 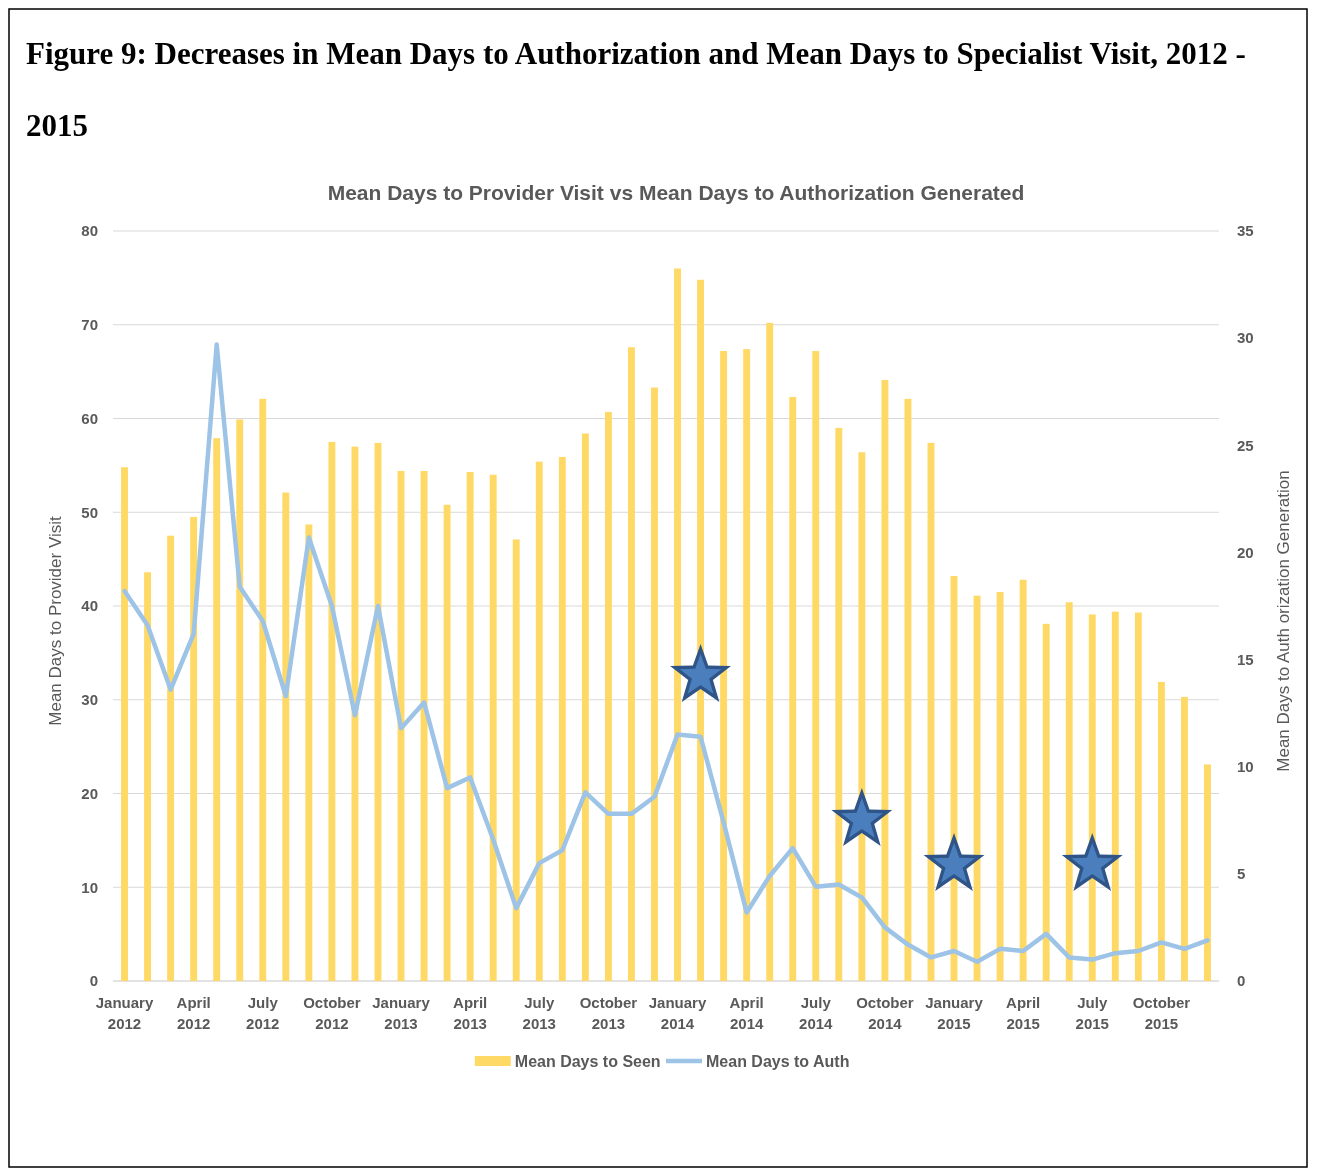 What do you see at coordinates (539, 1013) in the screenshot?
I see `x-tick-label: July 2013` at bounding box center [539, 1013].